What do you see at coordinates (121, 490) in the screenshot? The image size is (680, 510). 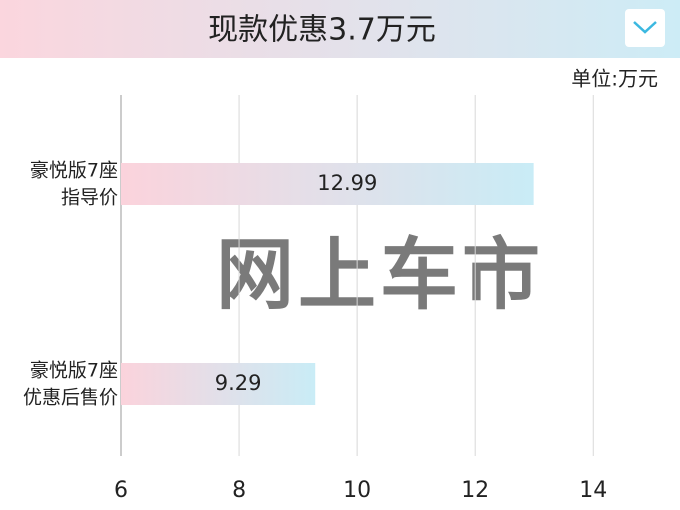 I see `x-tick-label: 6` at bounding box center [121, 490].